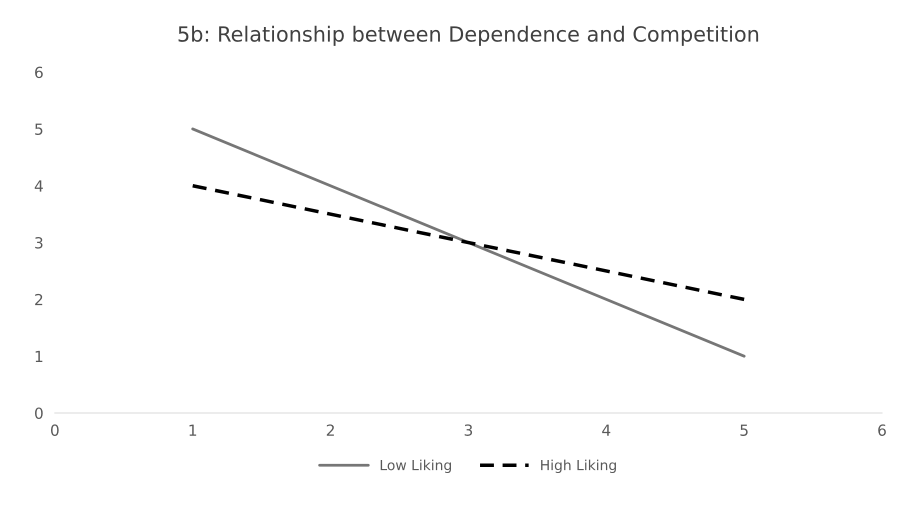  I want to click on x-tick-label: 1, so click(193, 430).